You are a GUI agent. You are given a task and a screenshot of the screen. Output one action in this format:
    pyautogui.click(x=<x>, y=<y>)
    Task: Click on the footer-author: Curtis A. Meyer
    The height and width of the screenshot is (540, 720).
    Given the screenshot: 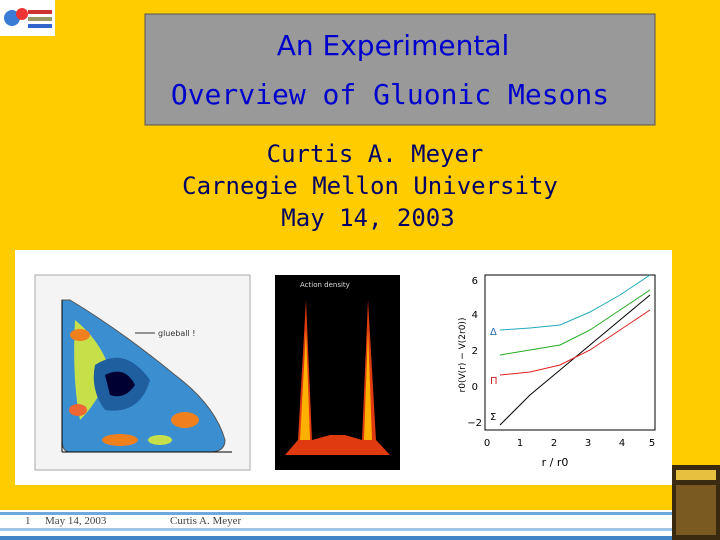 What is the action you would take?
    pyautogui.click(x=206, y=521)
    